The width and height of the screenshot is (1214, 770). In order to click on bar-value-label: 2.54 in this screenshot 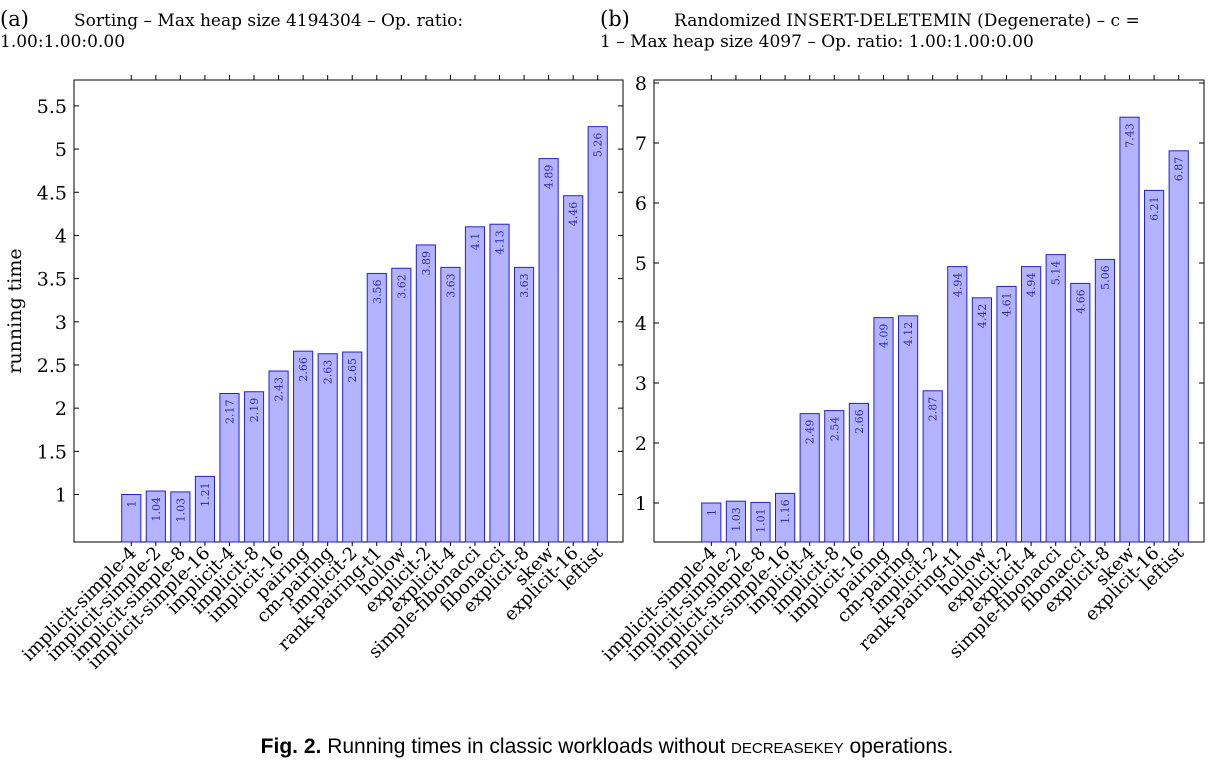, I will do `click(834, 429)`.